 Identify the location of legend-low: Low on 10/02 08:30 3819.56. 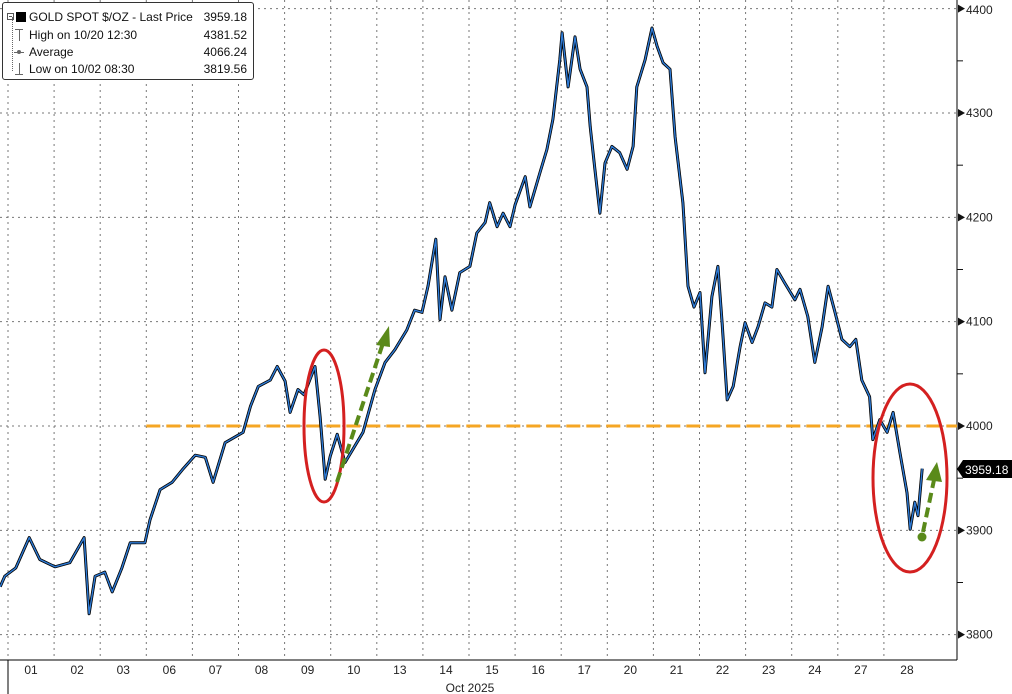
(132, 69).